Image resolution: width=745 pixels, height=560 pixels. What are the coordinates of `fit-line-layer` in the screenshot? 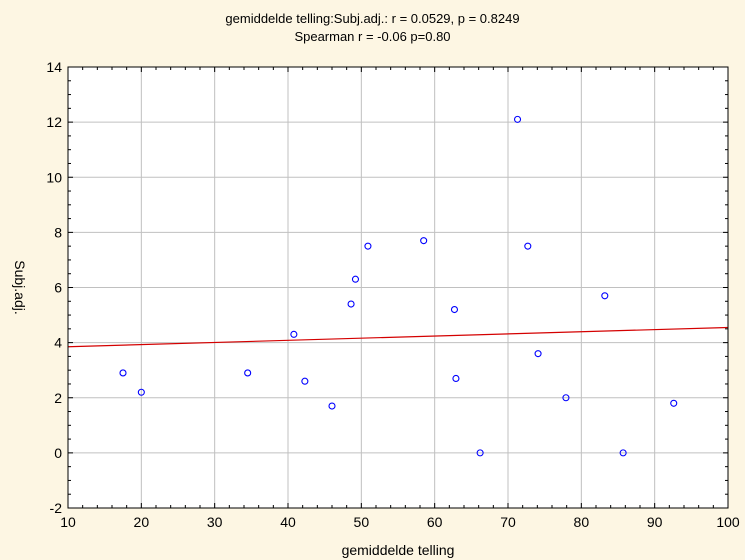 It's located at (398, 337).